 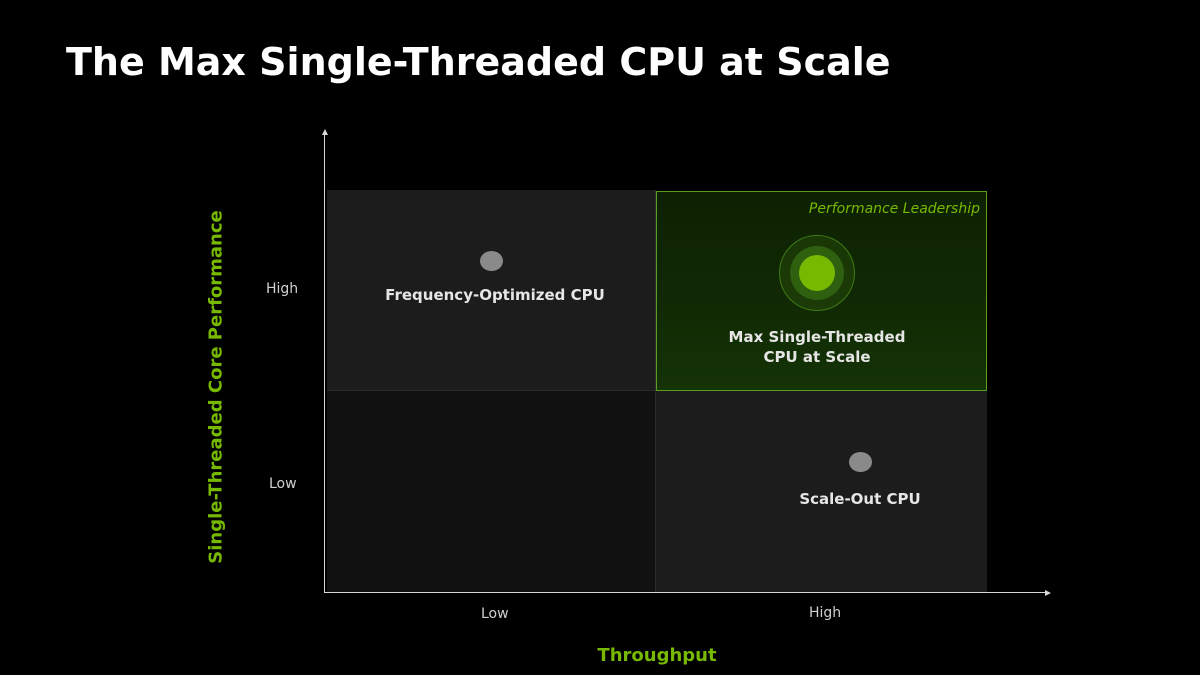 What do you see at coordinates (817, 337) in the screenshot?
I see `max-single-threaded-label-line1: Max Single-Threaded` at bounding box center [817, 337].